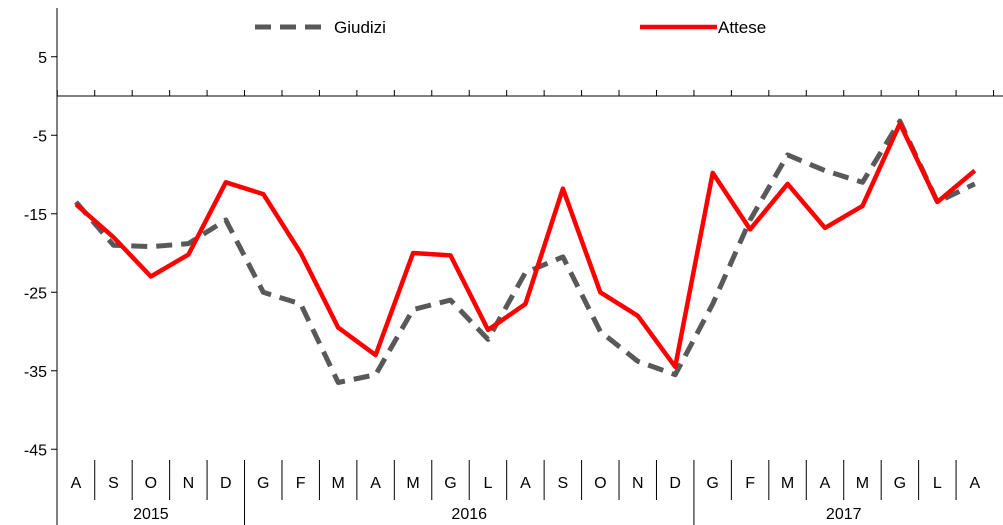  I want to click on y-tick-label: -25, so click(35, 293).